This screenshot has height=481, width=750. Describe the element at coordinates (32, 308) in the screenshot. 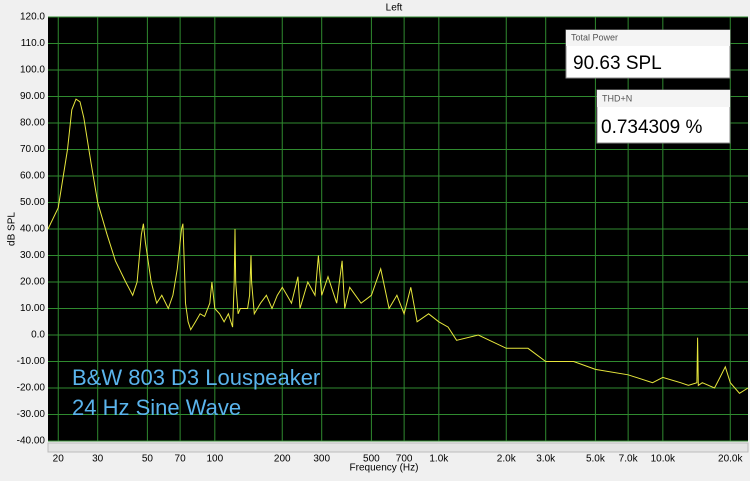

I see `y-tick-label: 10.00` at that location.